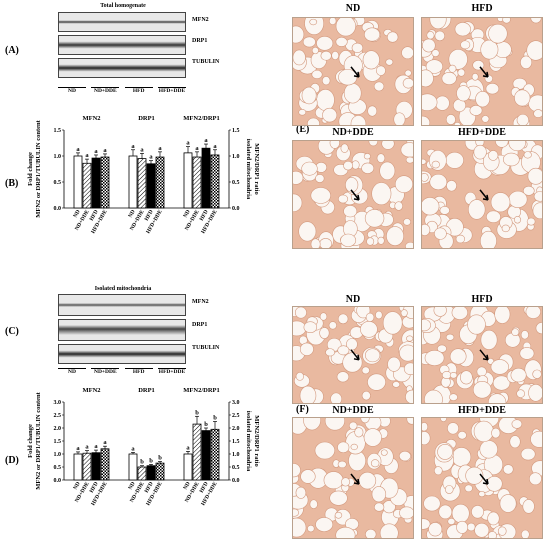  I want to click on group-title: MFN2/DRP1, so click(201, 118).